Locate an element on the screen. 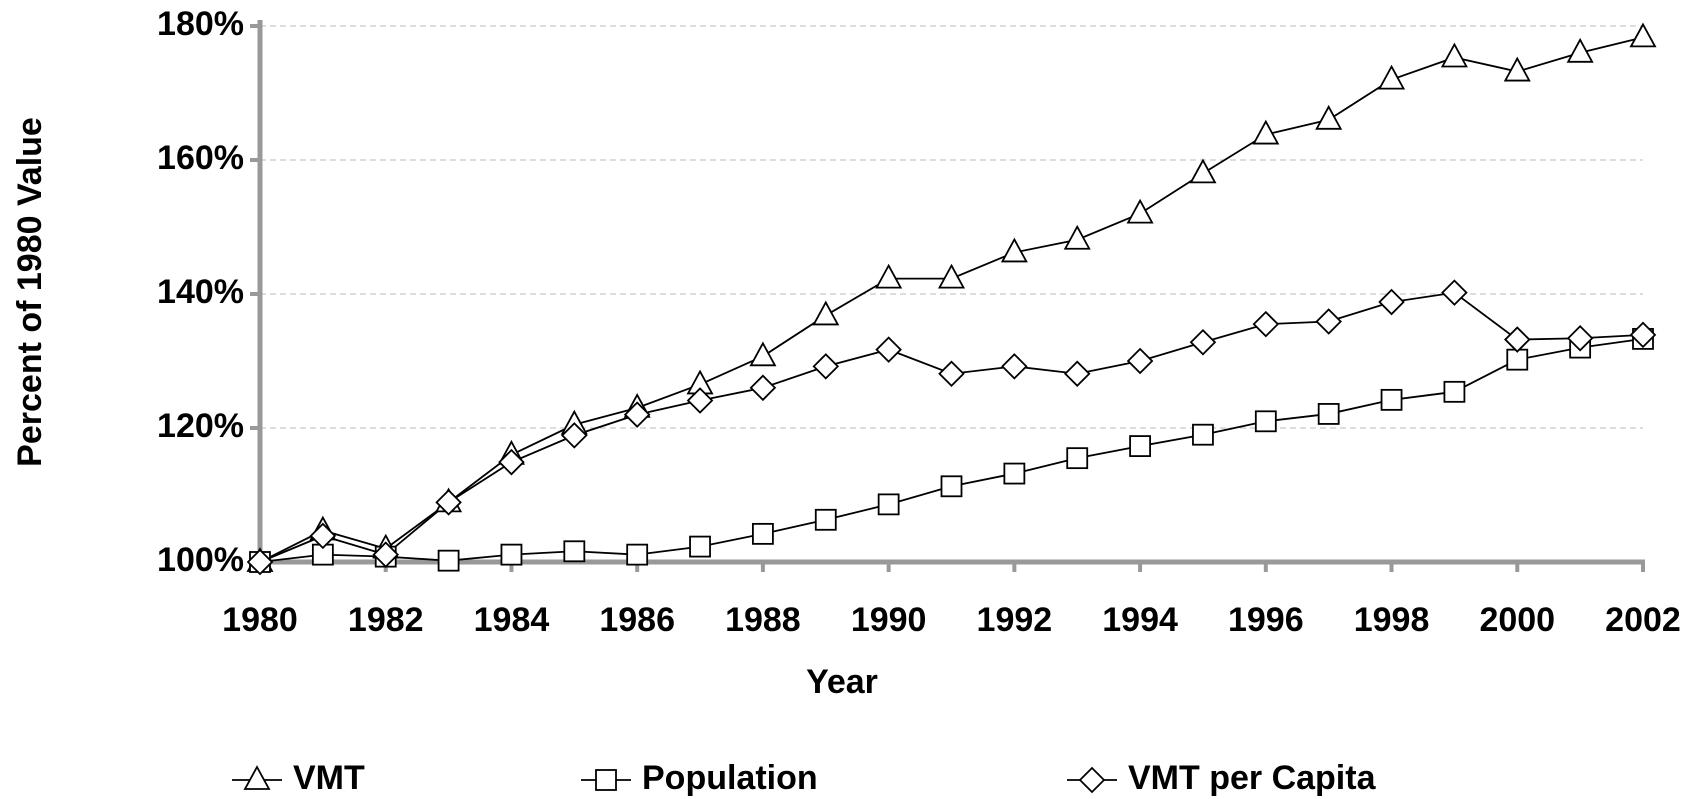 This screenshot has width=1693, height=799. y-tick-label: 160% is located at coordinates (200, 158).